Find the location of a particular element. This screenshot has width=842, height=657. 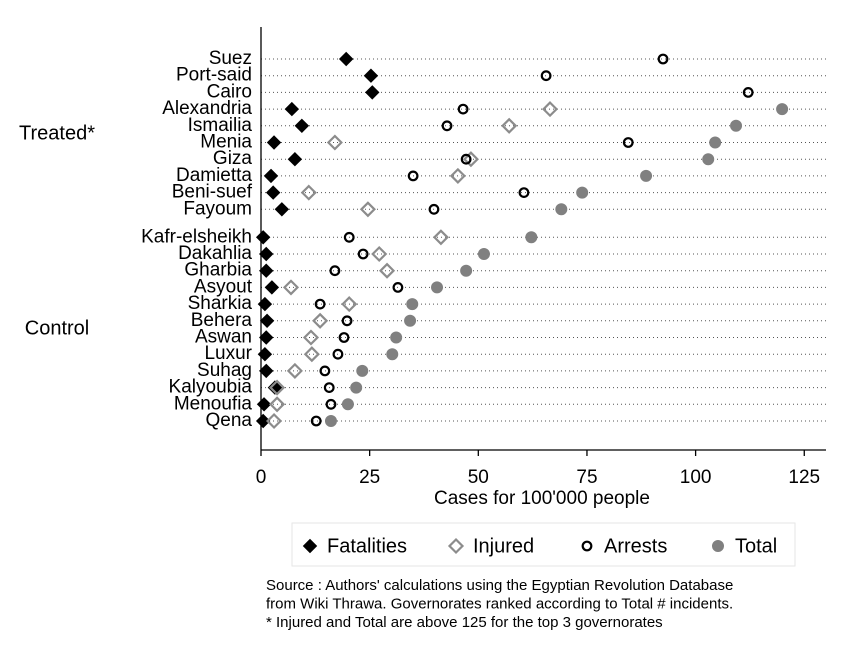

category-label: Luxur is located at coordinates (228, 353).